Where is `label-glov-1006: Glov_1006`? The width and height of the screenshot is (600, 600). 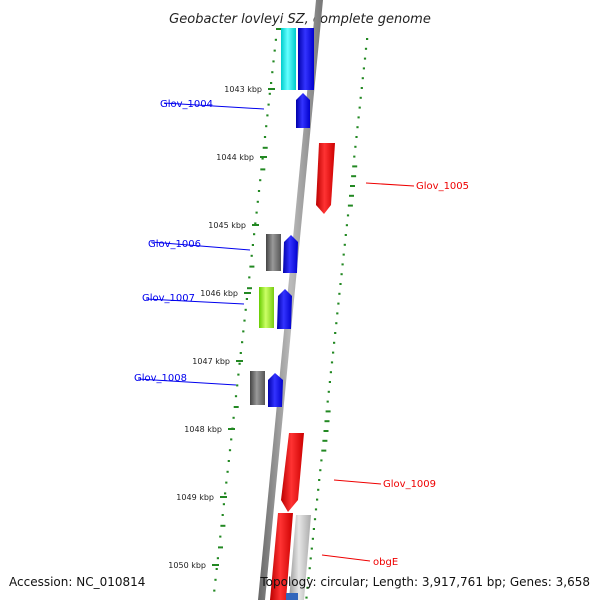
label-glov-1006: Glov_1006 is located at coordinates (174, 244).